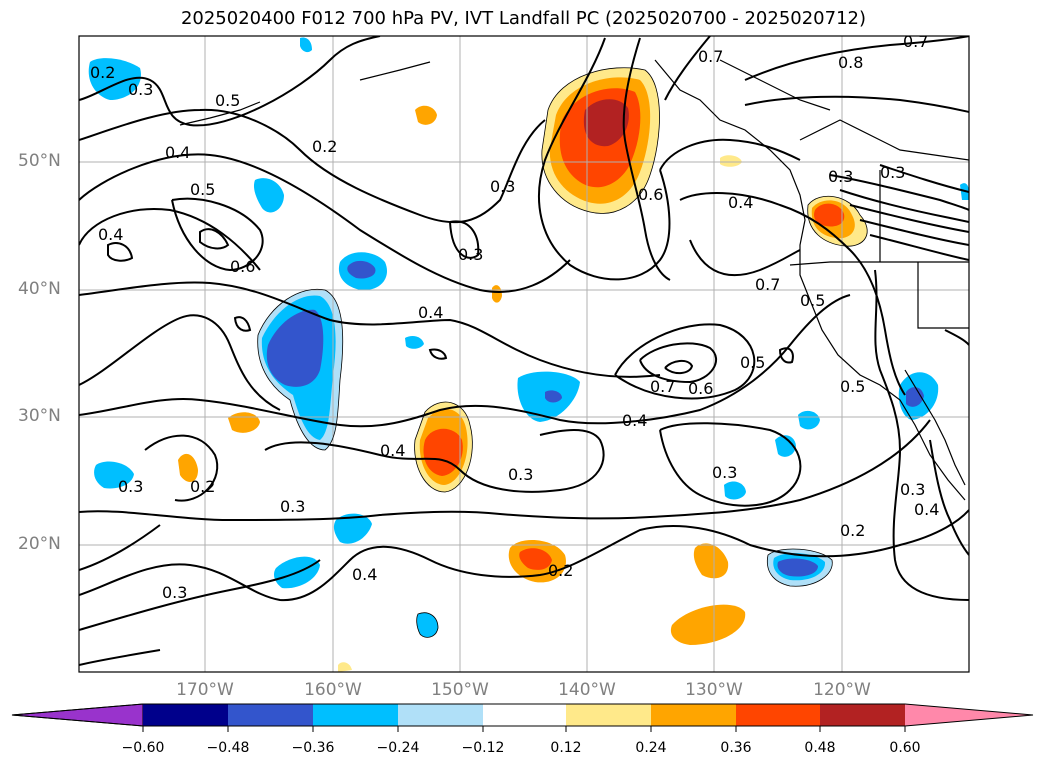 The width and height of the screenshot is (1047, 765). I want to click on lon-tick-label: 140°W, so click(587, 690).